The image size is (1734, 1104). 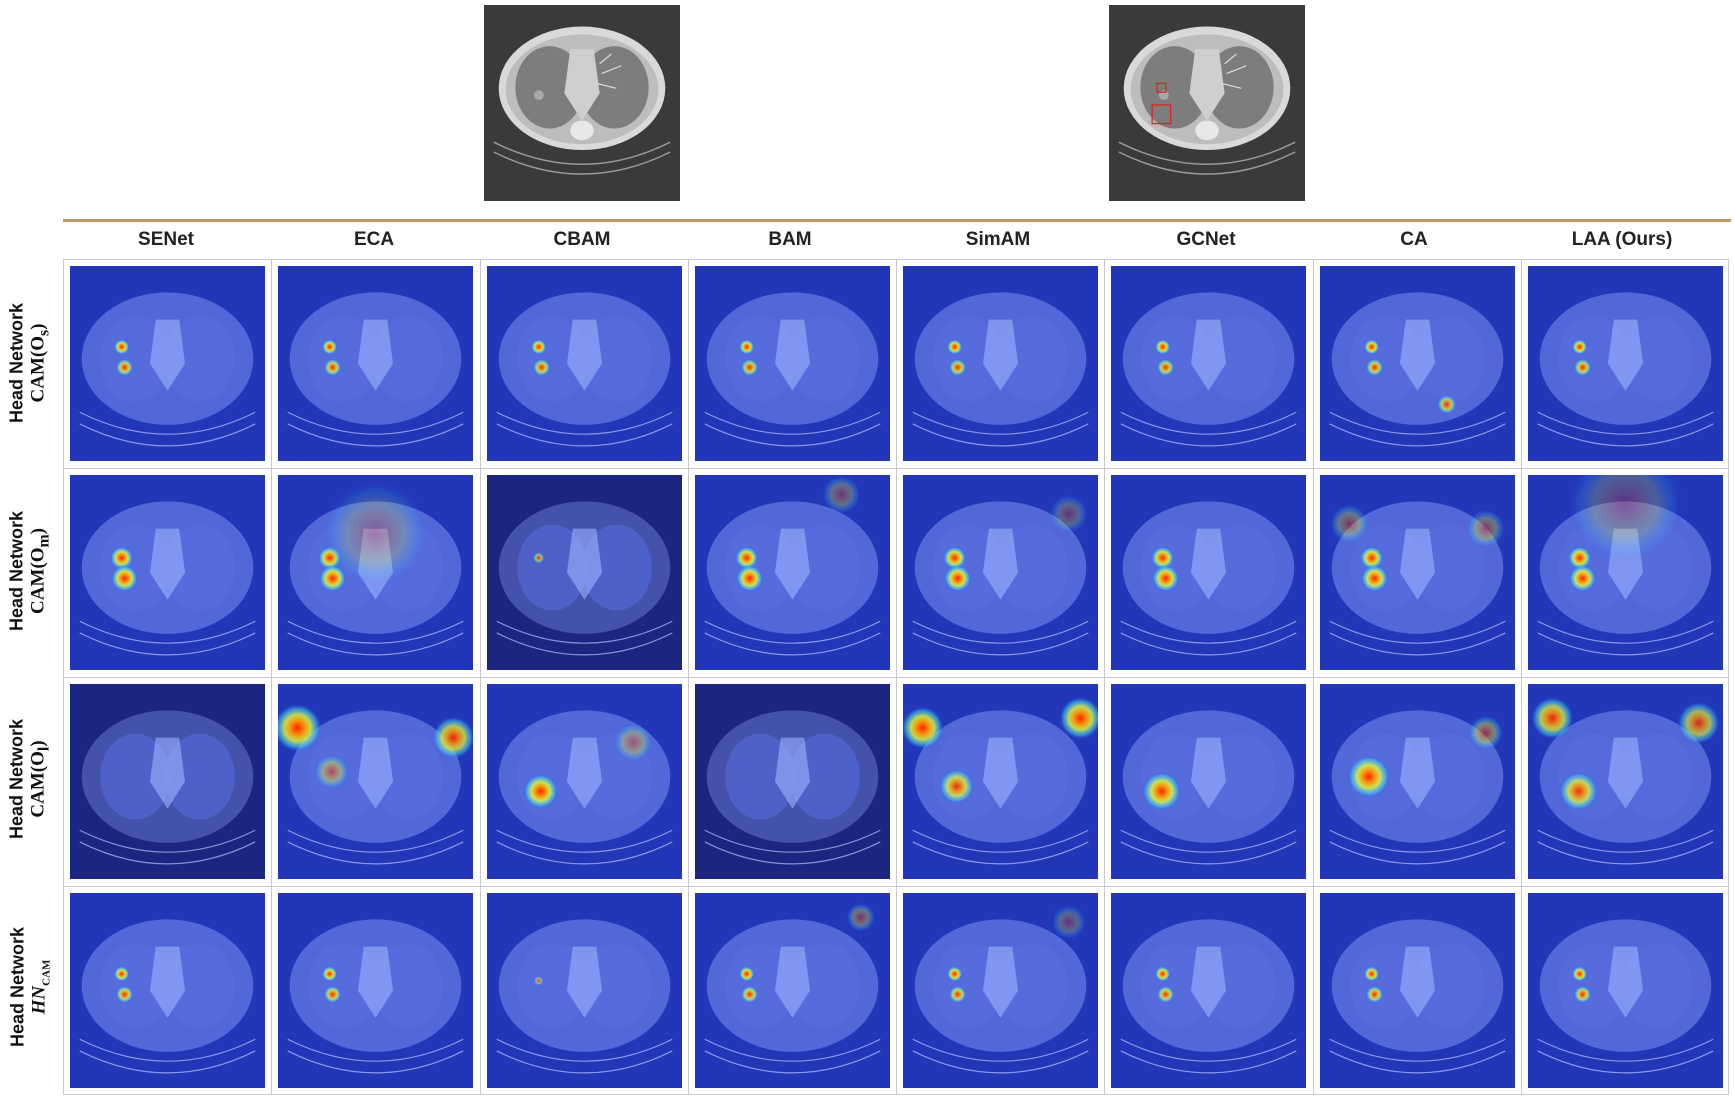 What do you see at coordinates (582, 239) in the screenshot?
I see `column-header-cbam: CBAM` at bounding box center [582, 239].